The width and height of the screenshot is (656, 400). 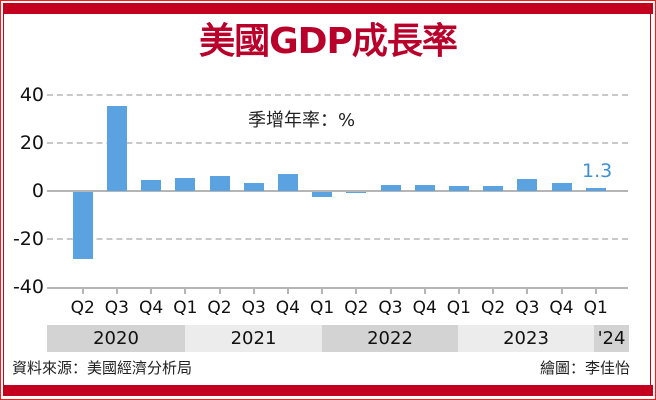 What do you see at coordinates (584, 368) in the screenshot?
I see `graphic-credit: 繪圖：李佳怡` at bounding box center [584, 368].